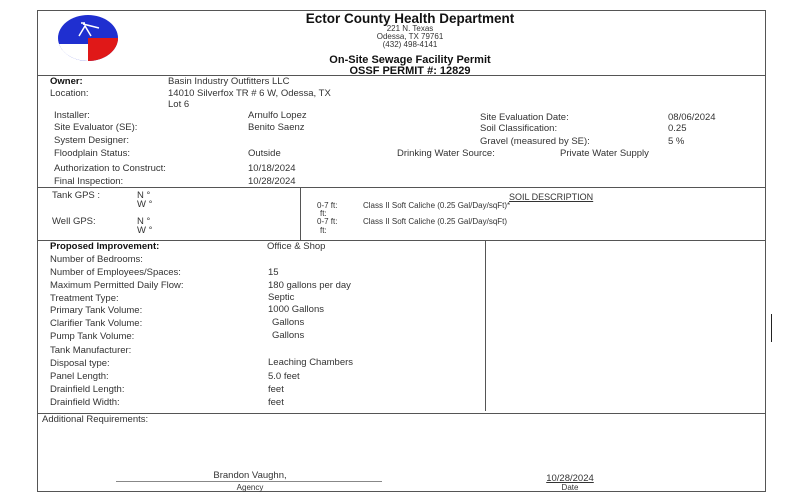 The width and height of the screenshot is (800, 500). I want to click on text-cursor, so click(771, 328).